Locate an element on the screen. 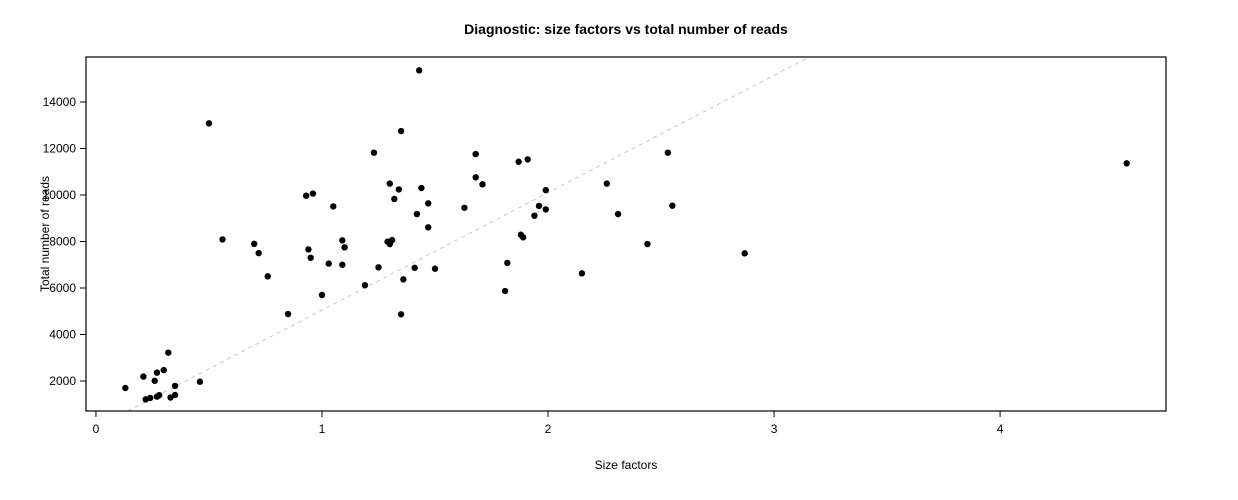 The image size is (1238, 500). y-tick-label: 8000 is located at coordinates (62, 241).